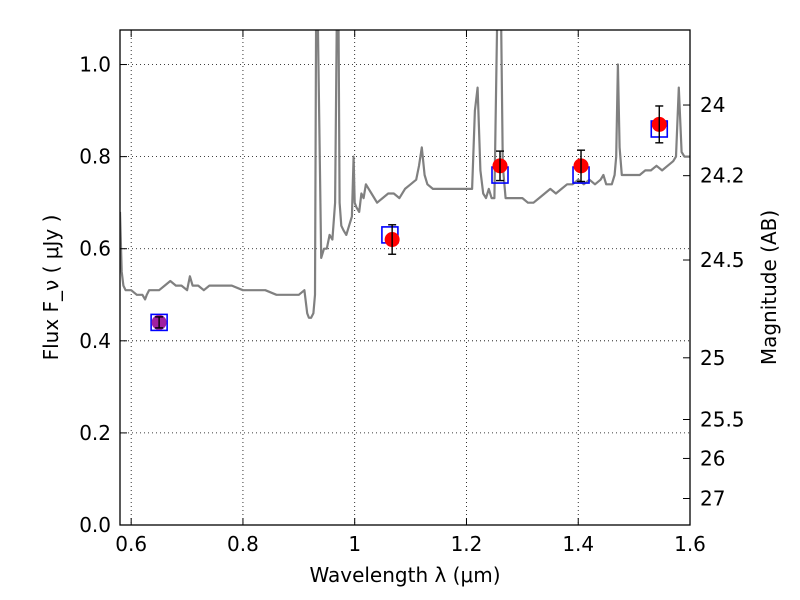  What do you see at coordinates (722, 260) in the screenshot?
I see `y2-tick-label: 24.5` at bounding box center [722, 260].